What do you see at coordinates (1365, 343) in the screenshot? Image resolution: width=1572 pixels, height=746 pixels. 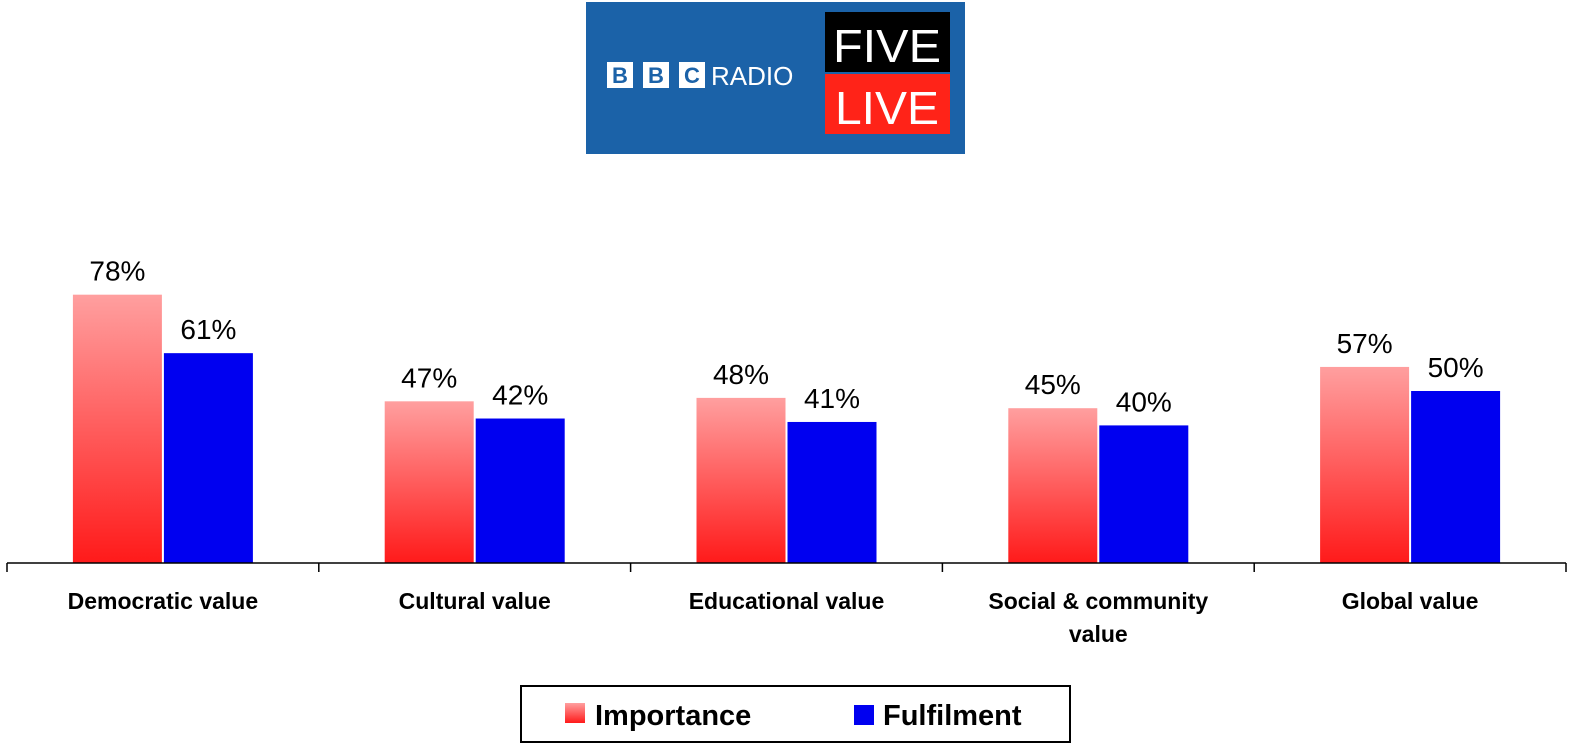 I see `data-label-importance: 57%` at bounding box center [1365, 343].